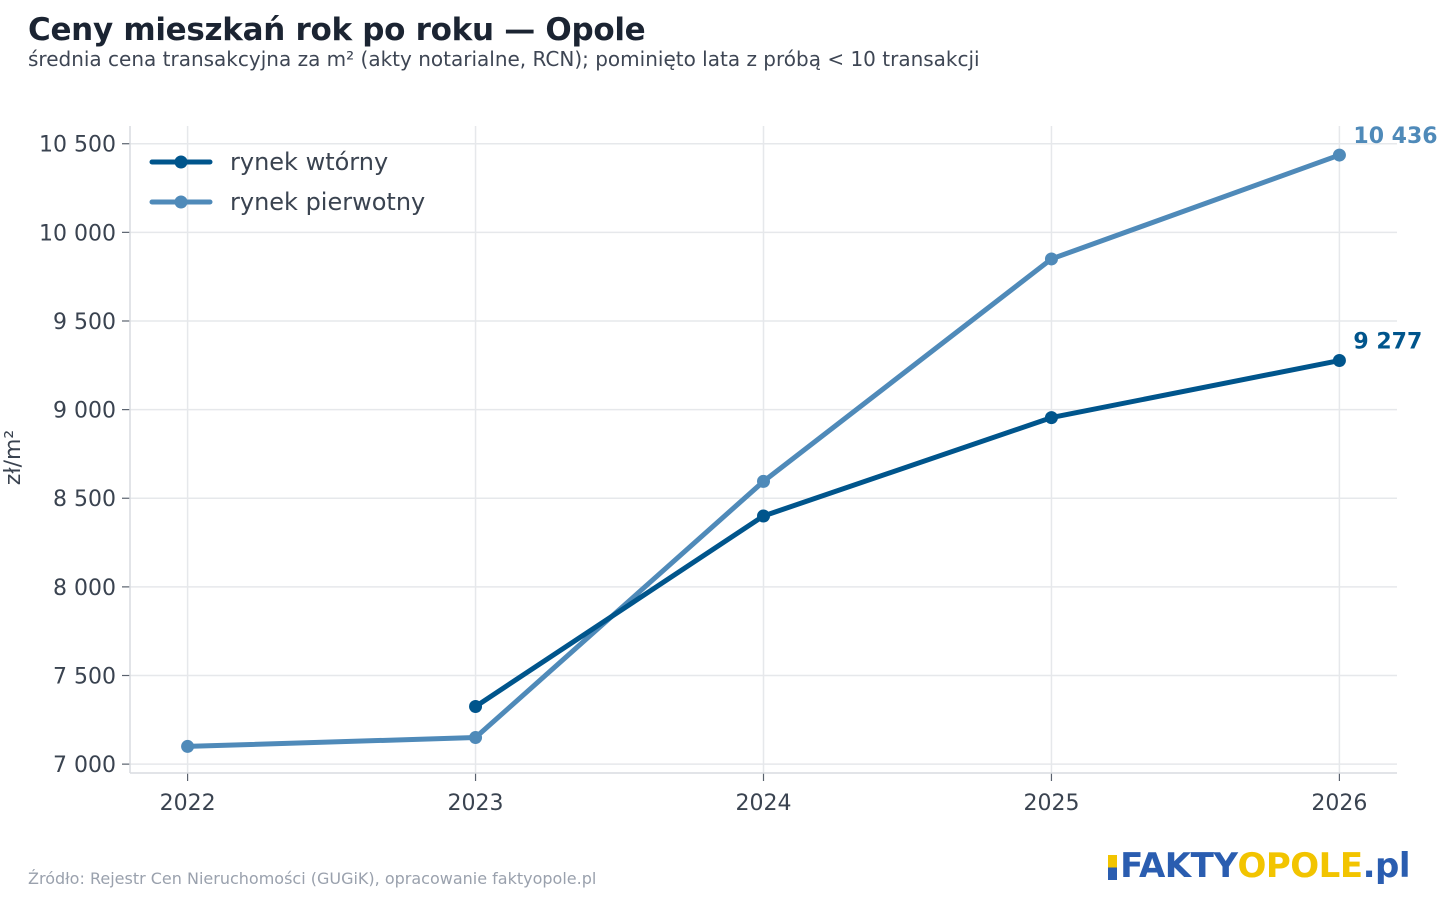 The width and height of the screenshot is (1440, 900). Describe the element at coordinates (84, 322) in the screenshot. I see `y-tick-label: 9 500` at that location.